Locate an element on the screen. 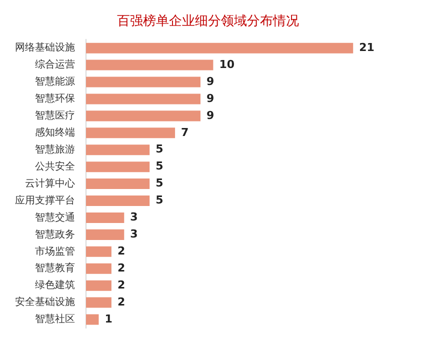  data-label: 7 is located at coordinates (185, 132).